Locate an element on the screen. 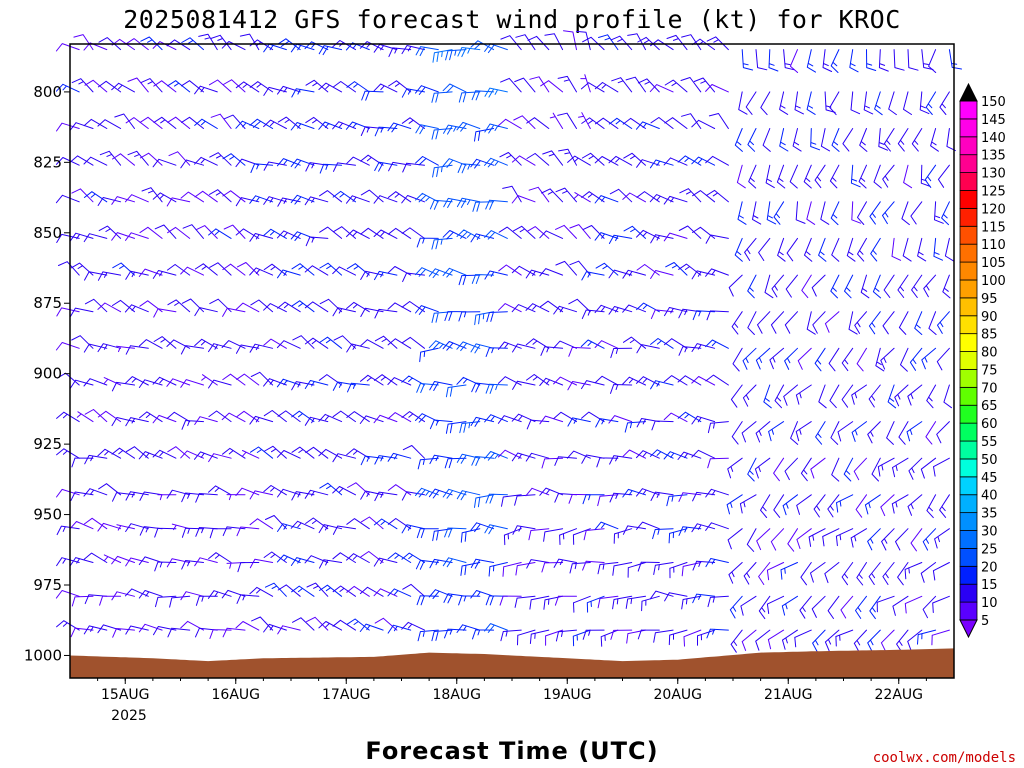 This screenshot has width=1024, height=768. x-tick-label: 16AUG is located at coordinates (236, 695).